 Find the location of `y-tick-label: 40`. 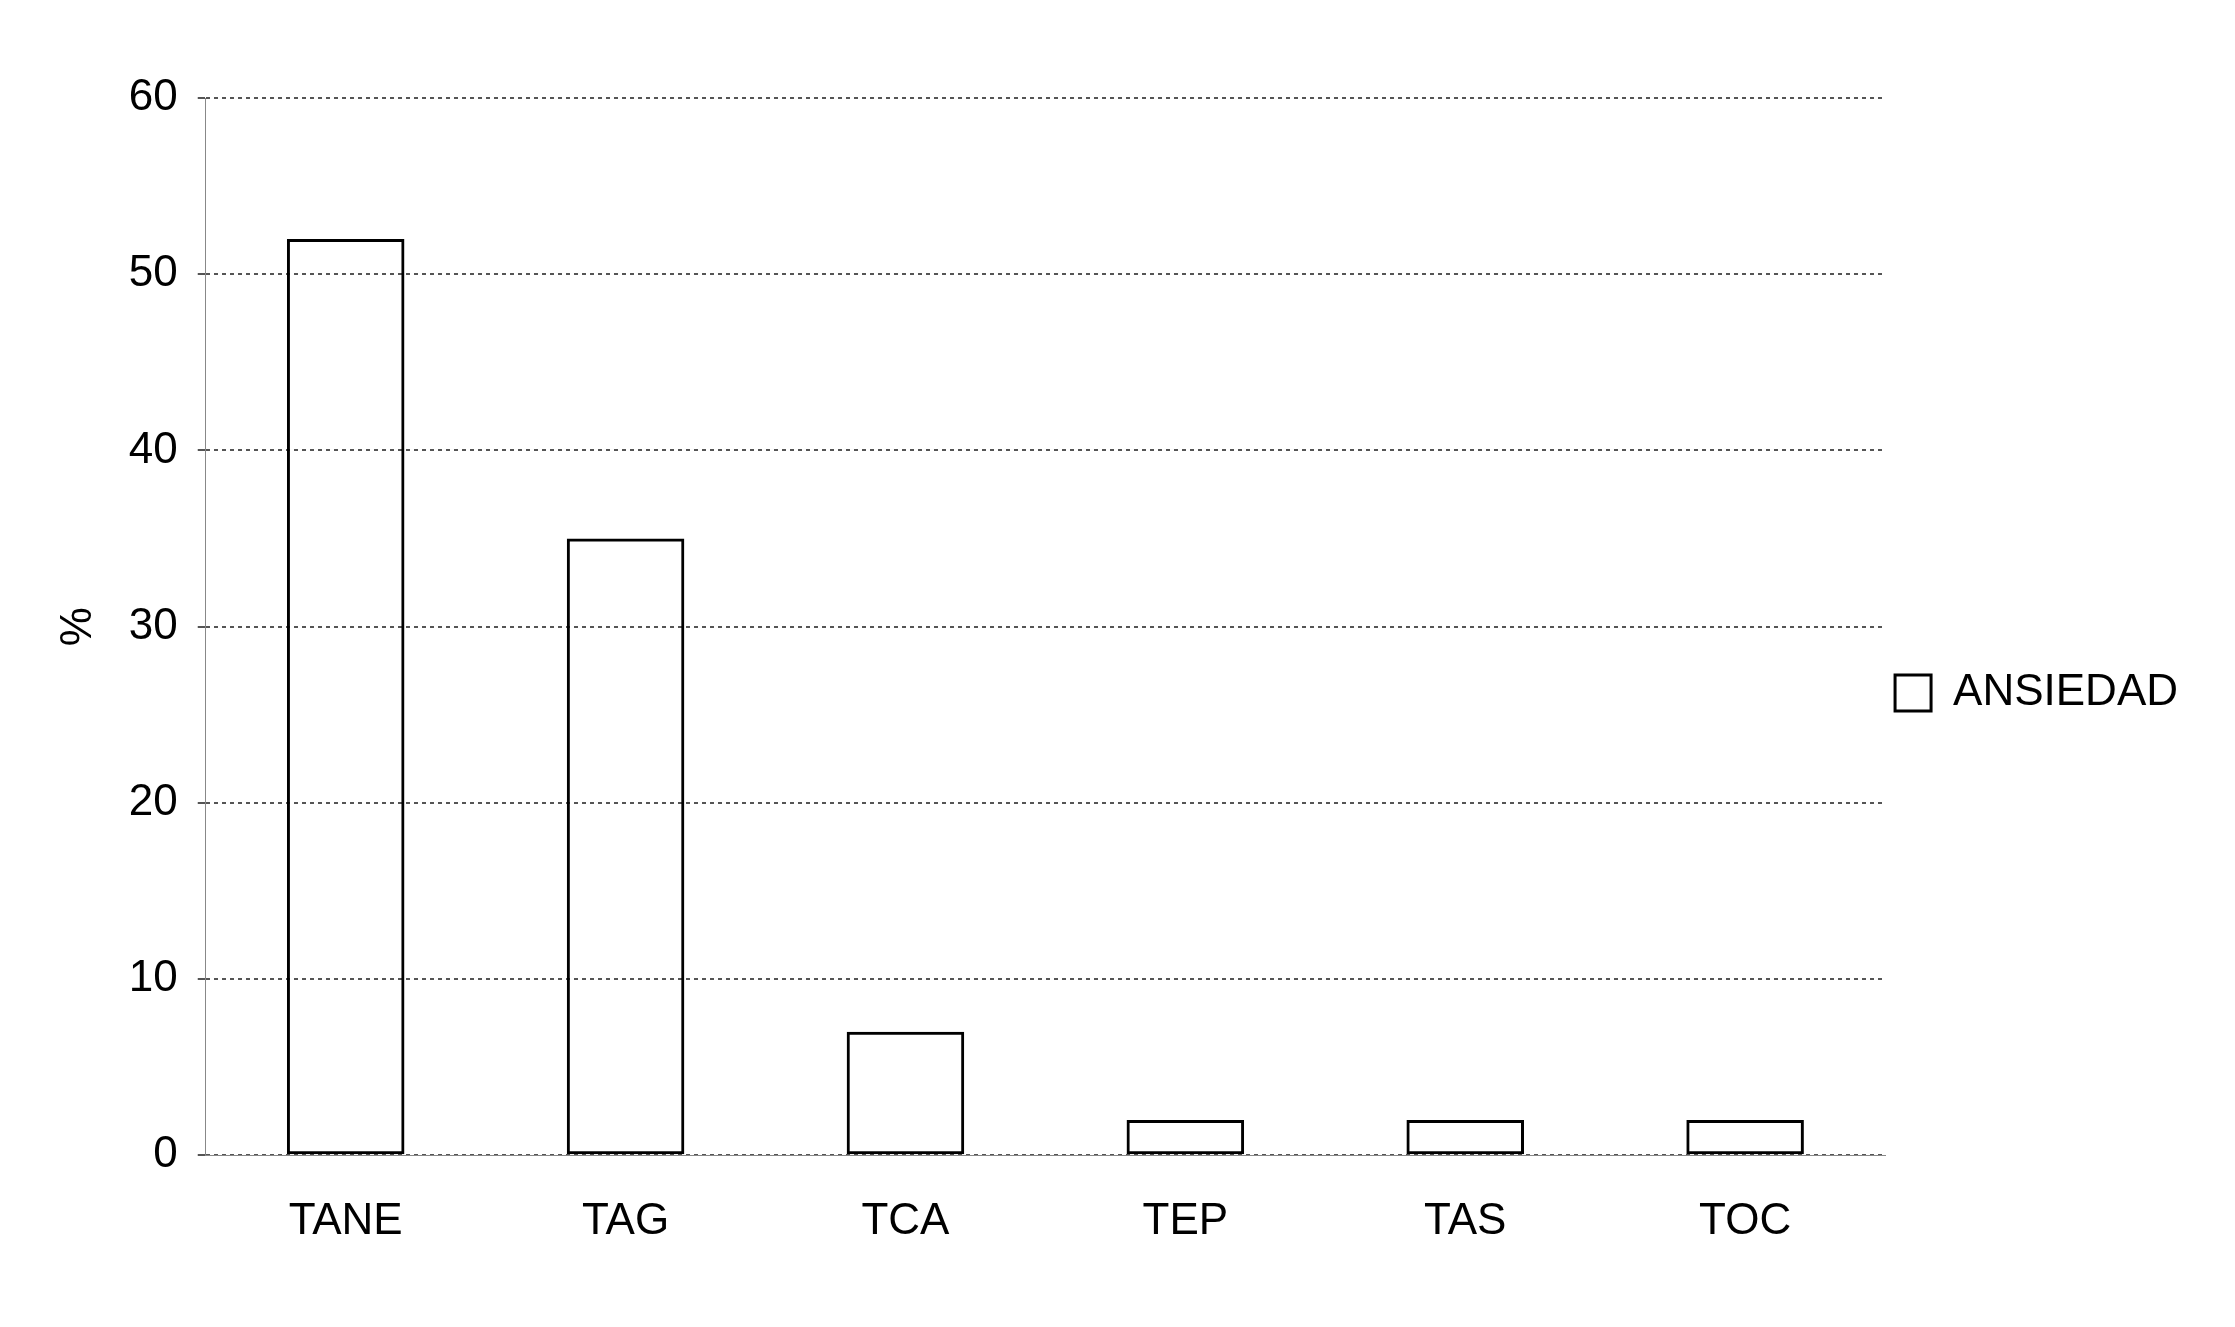

y-tick-label: 40 is located at coordinates (153, 447).